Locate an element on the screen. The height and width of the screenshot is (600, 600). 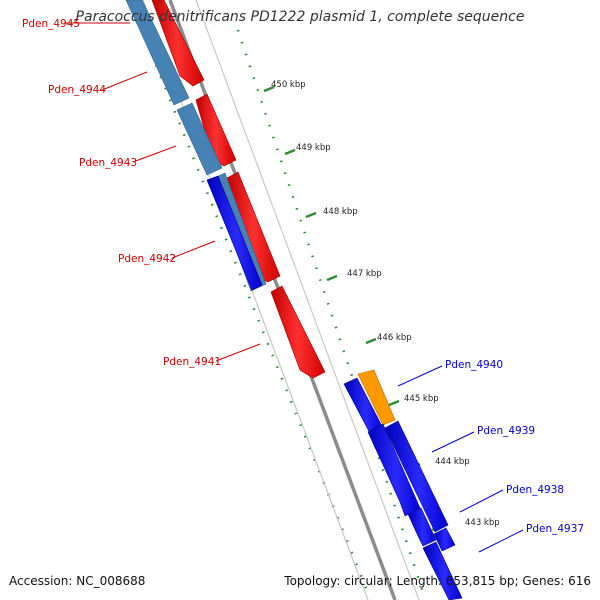
gene-pden-4937-arrow is located at coordinates (442, 570).